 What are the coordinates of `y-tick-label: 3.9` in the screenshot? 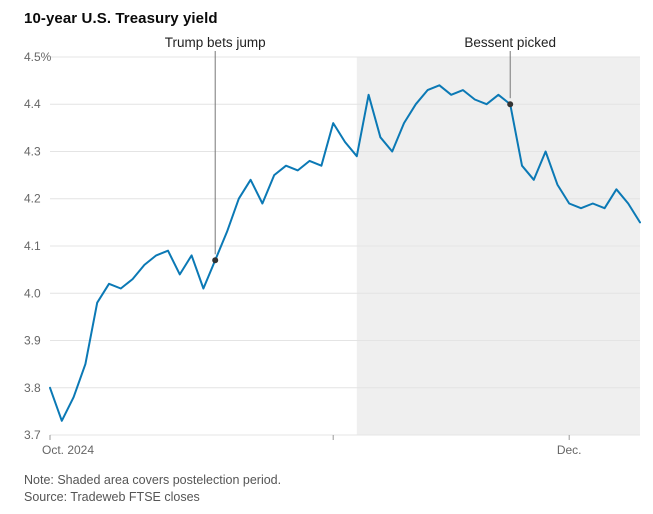 It's located at (32, 341).